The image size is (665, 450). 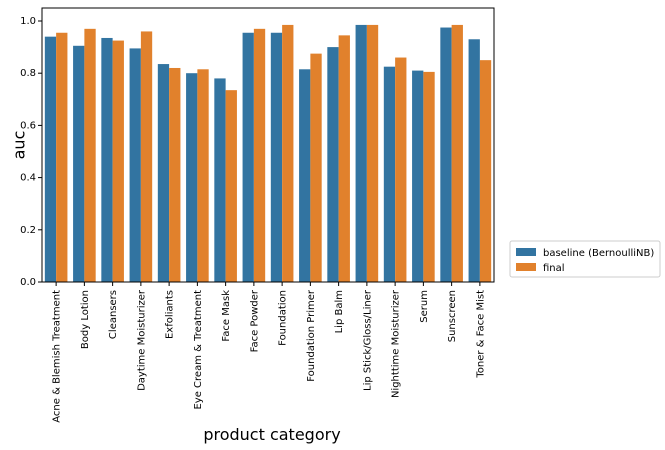 I want to click on x-tick-label: Face Mask, so click(x=226, y=316).